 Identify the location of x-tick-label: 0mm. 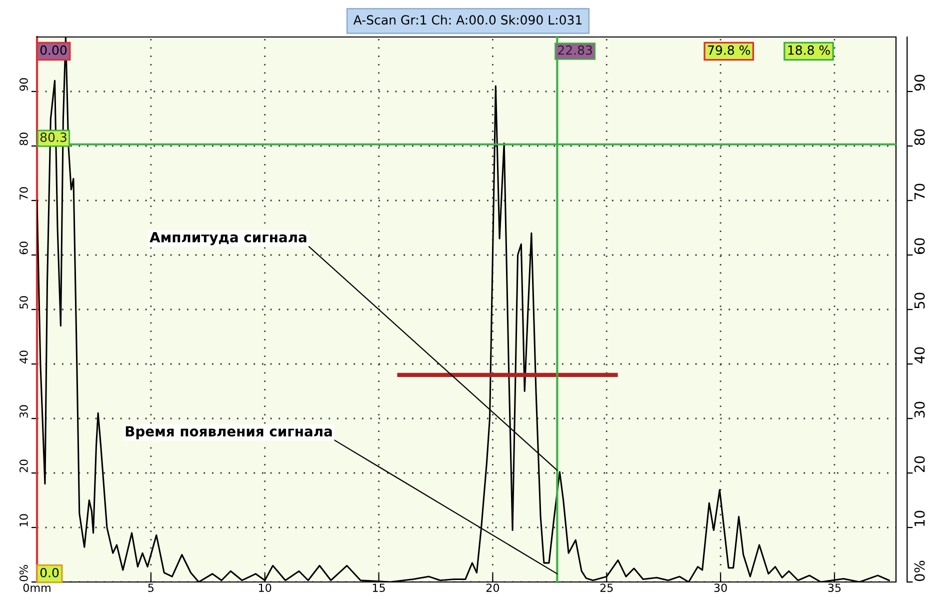
(36, 588).